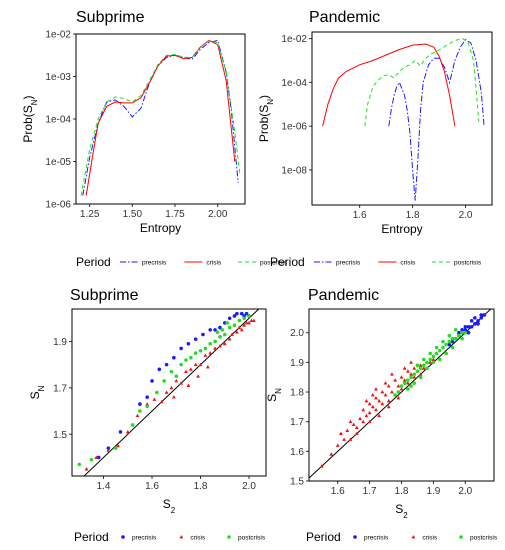 Image resolution: width=505 pixels, height=550 pixels. I want to click on y-tick-label: 1.9, so click(60, 342).